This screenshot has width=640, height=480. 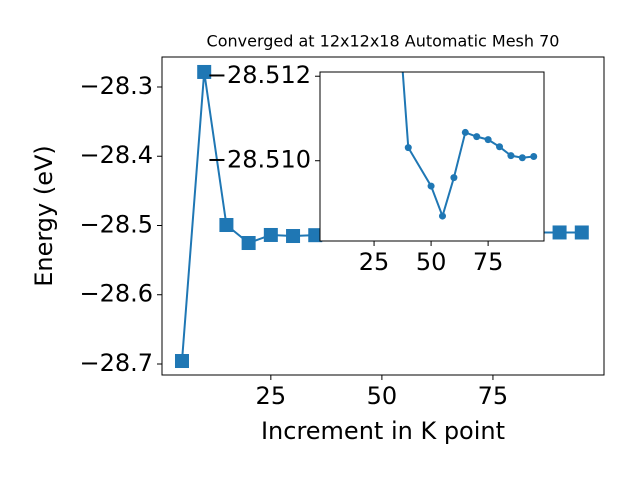 I want to click on y-tick-label: −28.5, so click(x=116, y=224).